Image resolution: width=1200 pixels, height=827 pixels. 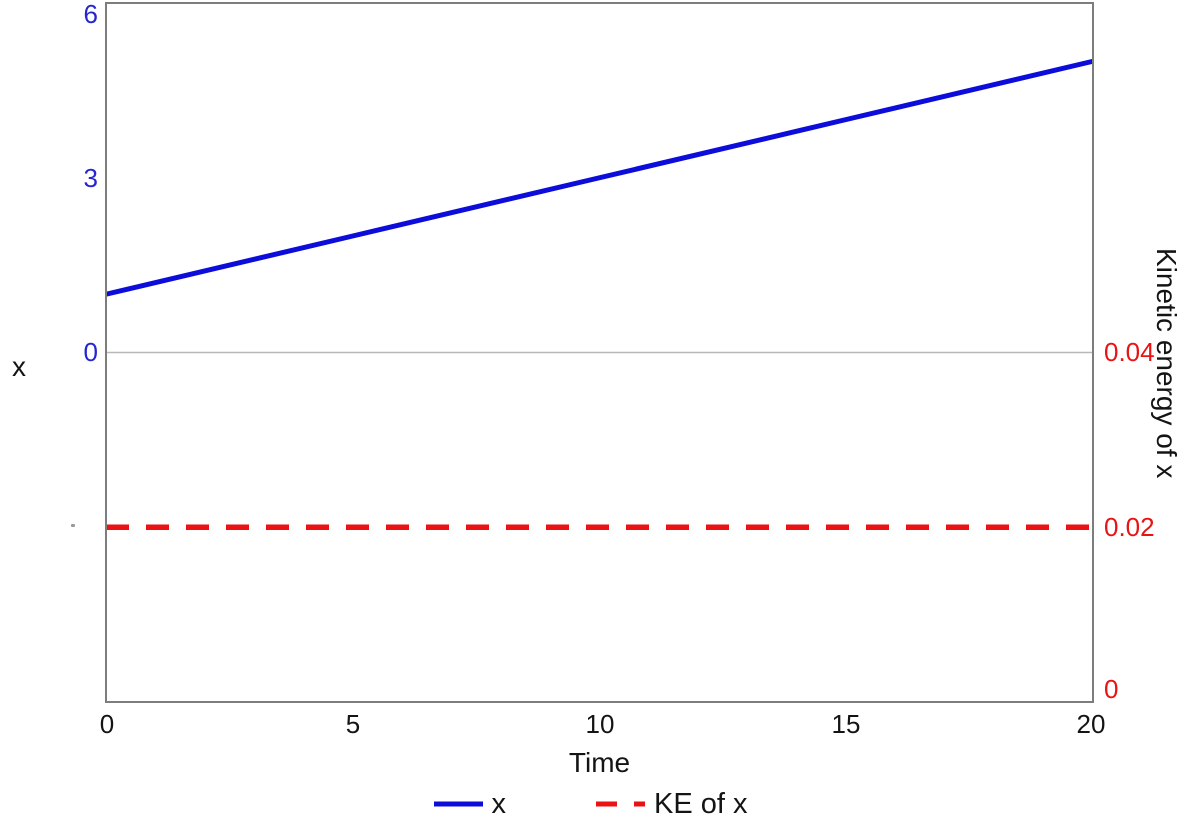 I want to click on stray-tick-dot, so click(x=73, y=525).